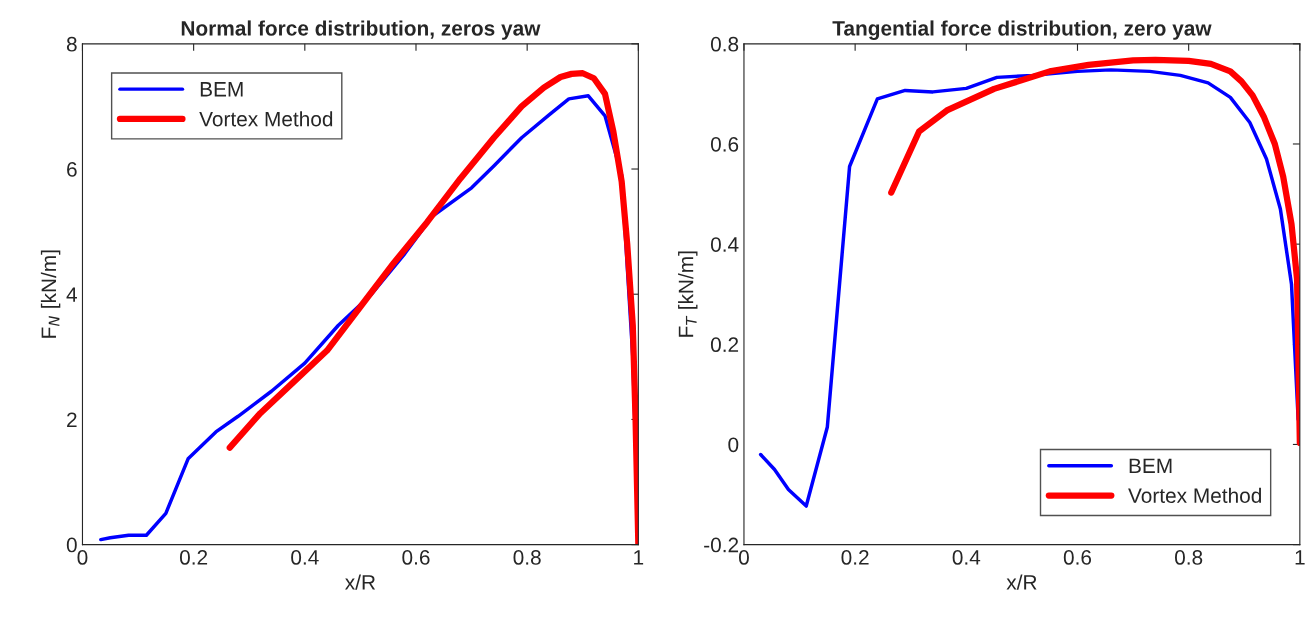 This screenshot has width=1309, height=626. Describe the element at coordinates (724, 244) in the screenshot. I see `y-tick-label: 0.4` at that location.